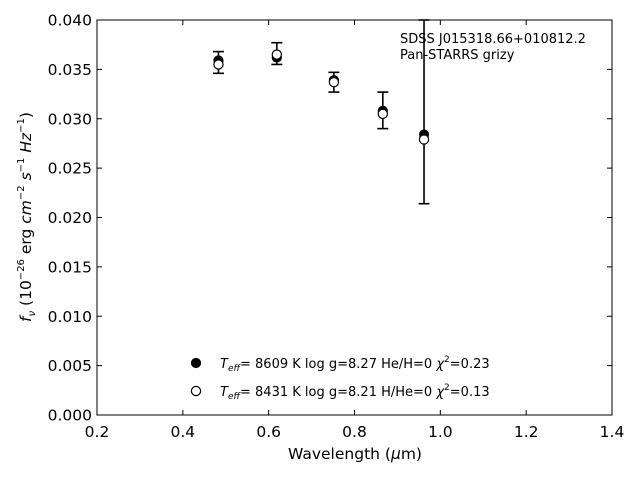 This screenshot has height=480, width=640. I want to click on y-tick-label-1: 0.005, so click(70, 366).